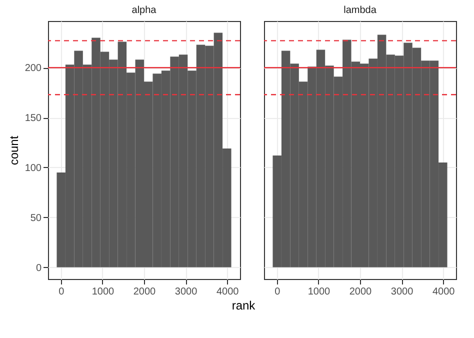 This screenshot has height=338, width=474. I want to click on y-tick-label: 0, so click(39, 268).